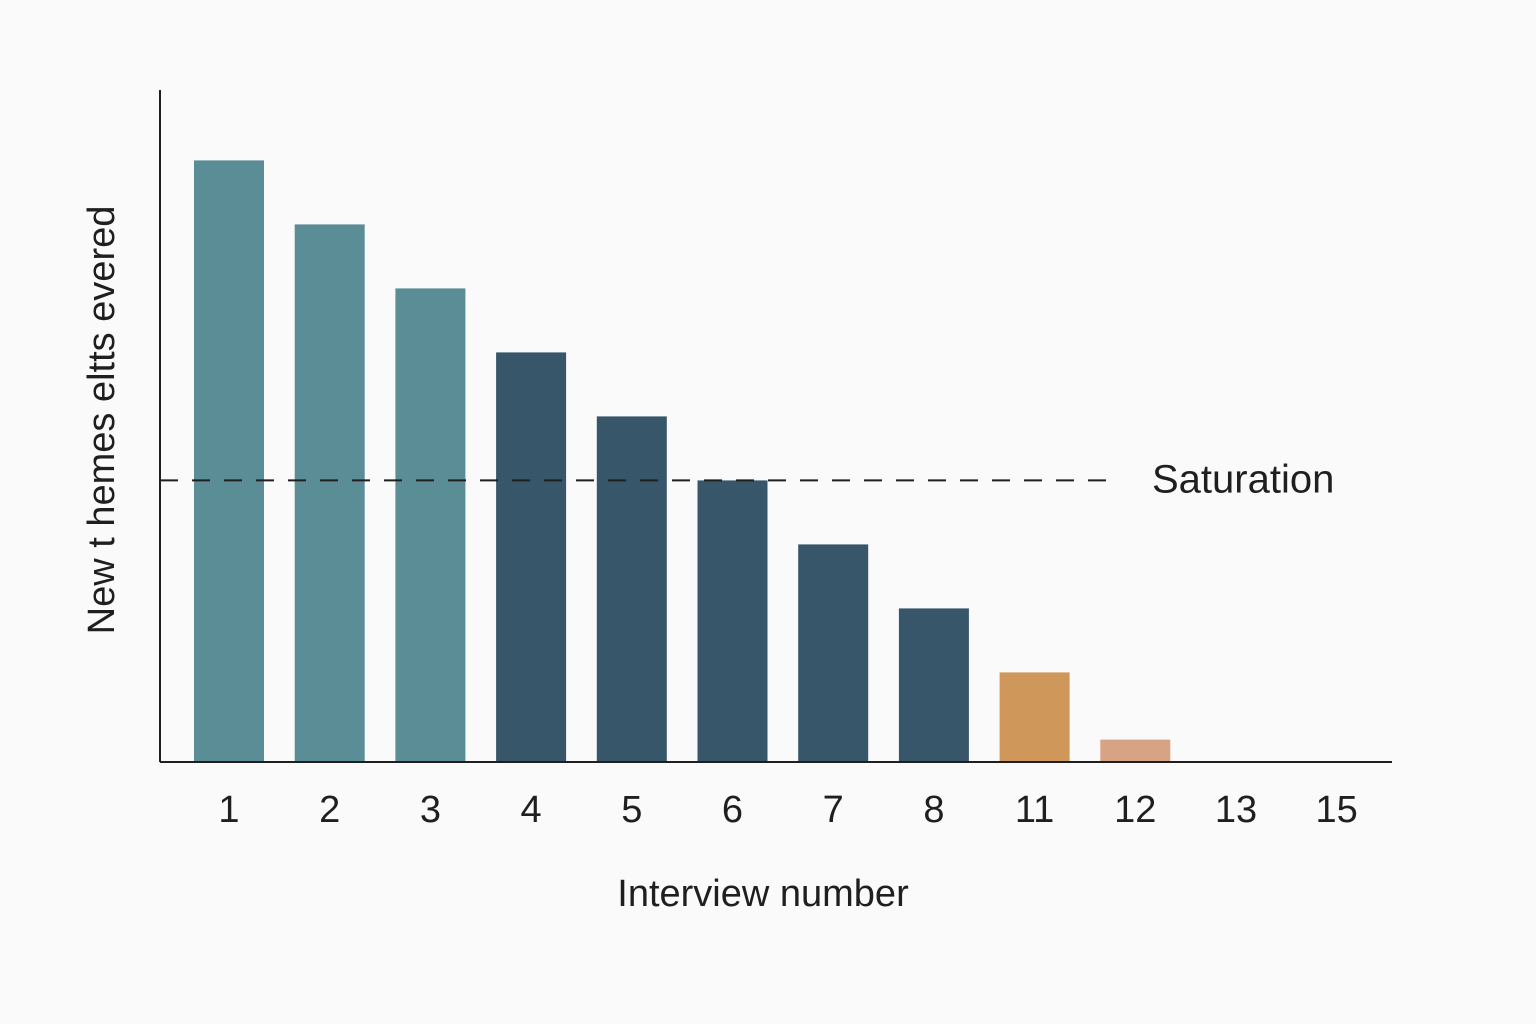 This screenshot has width=1536, height=1024. Describe the element at coordinates (102, 420) in the screenshot. I see `y-axis-label: New t hemes eltts evered` at that location.